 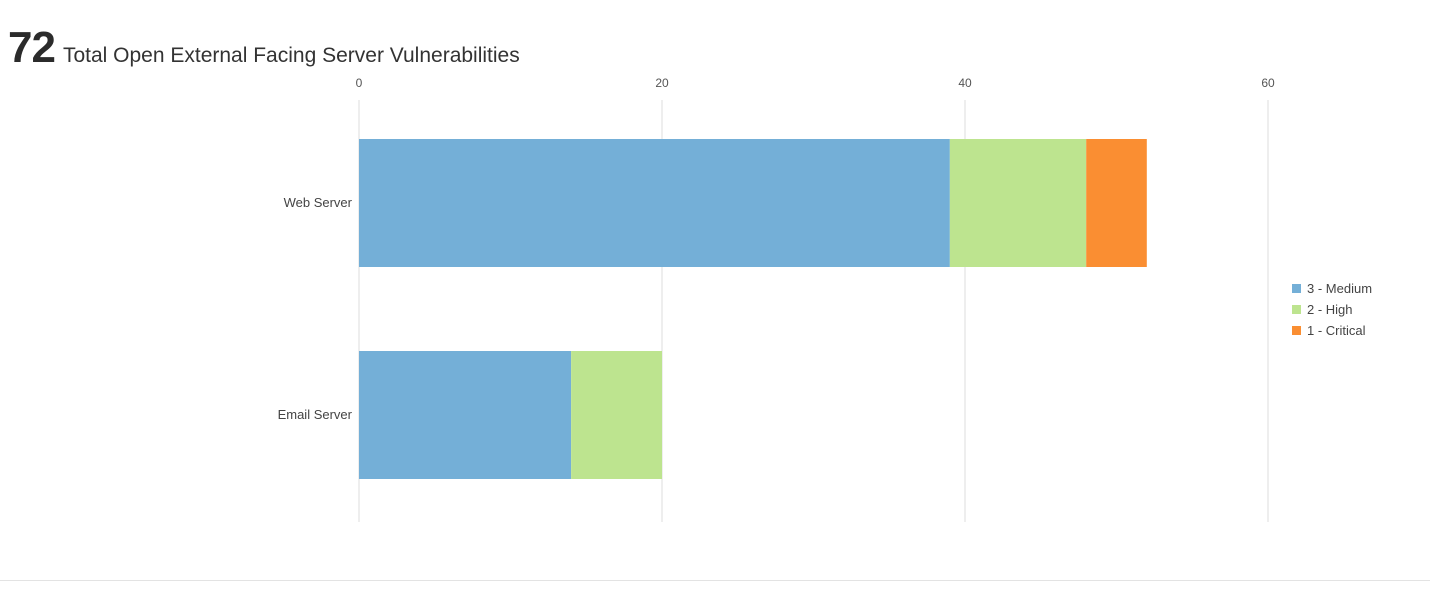 What do you see at coordinates (1336, 330) in the screenshot?
I see `legend-label: 1 - Critical` at bounding box center [1336, 330].